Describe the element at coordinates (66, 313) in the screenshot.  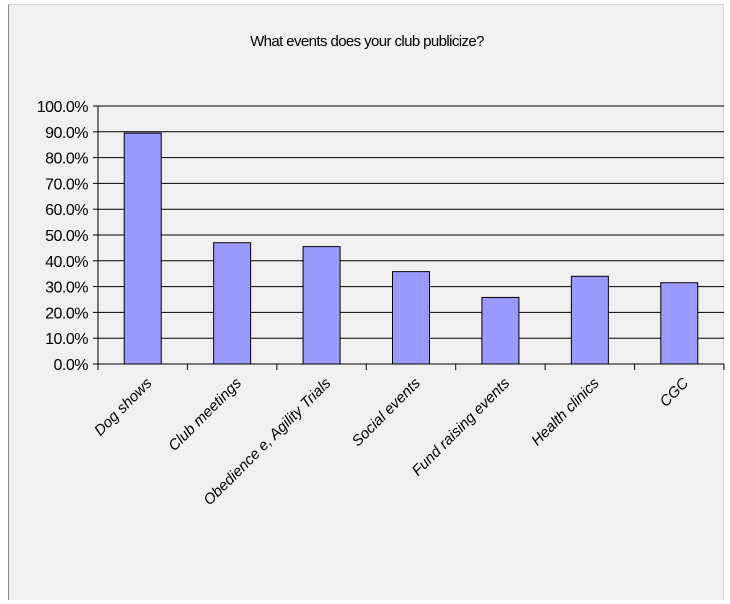
I see `y-tick-label: 20.0%` at that location.